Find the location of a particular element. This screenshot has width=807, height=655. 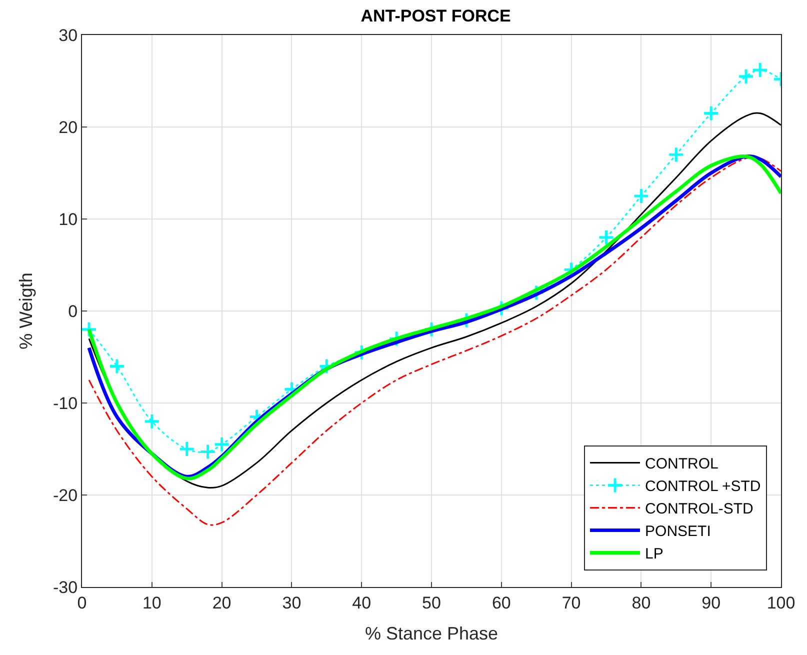

y-tick-label: 30 is located at coordinates (68, 35).